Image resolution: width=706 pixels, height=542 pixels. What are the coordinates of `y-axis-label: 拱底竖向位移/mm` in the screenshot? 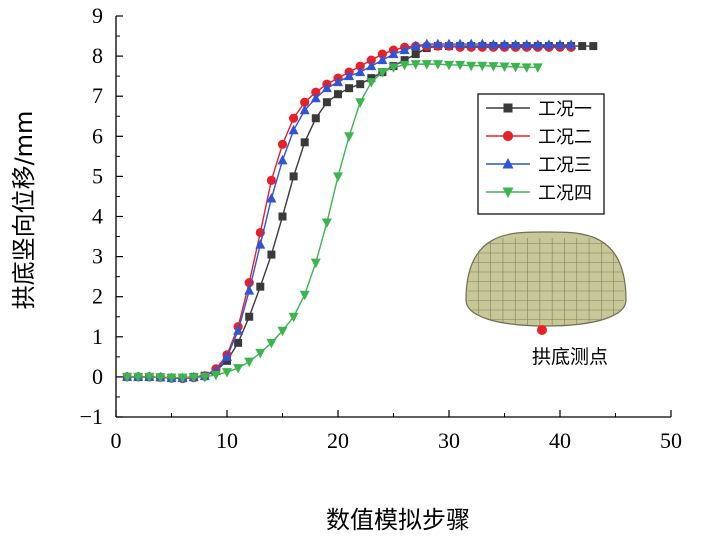 It's located at (24, 210).